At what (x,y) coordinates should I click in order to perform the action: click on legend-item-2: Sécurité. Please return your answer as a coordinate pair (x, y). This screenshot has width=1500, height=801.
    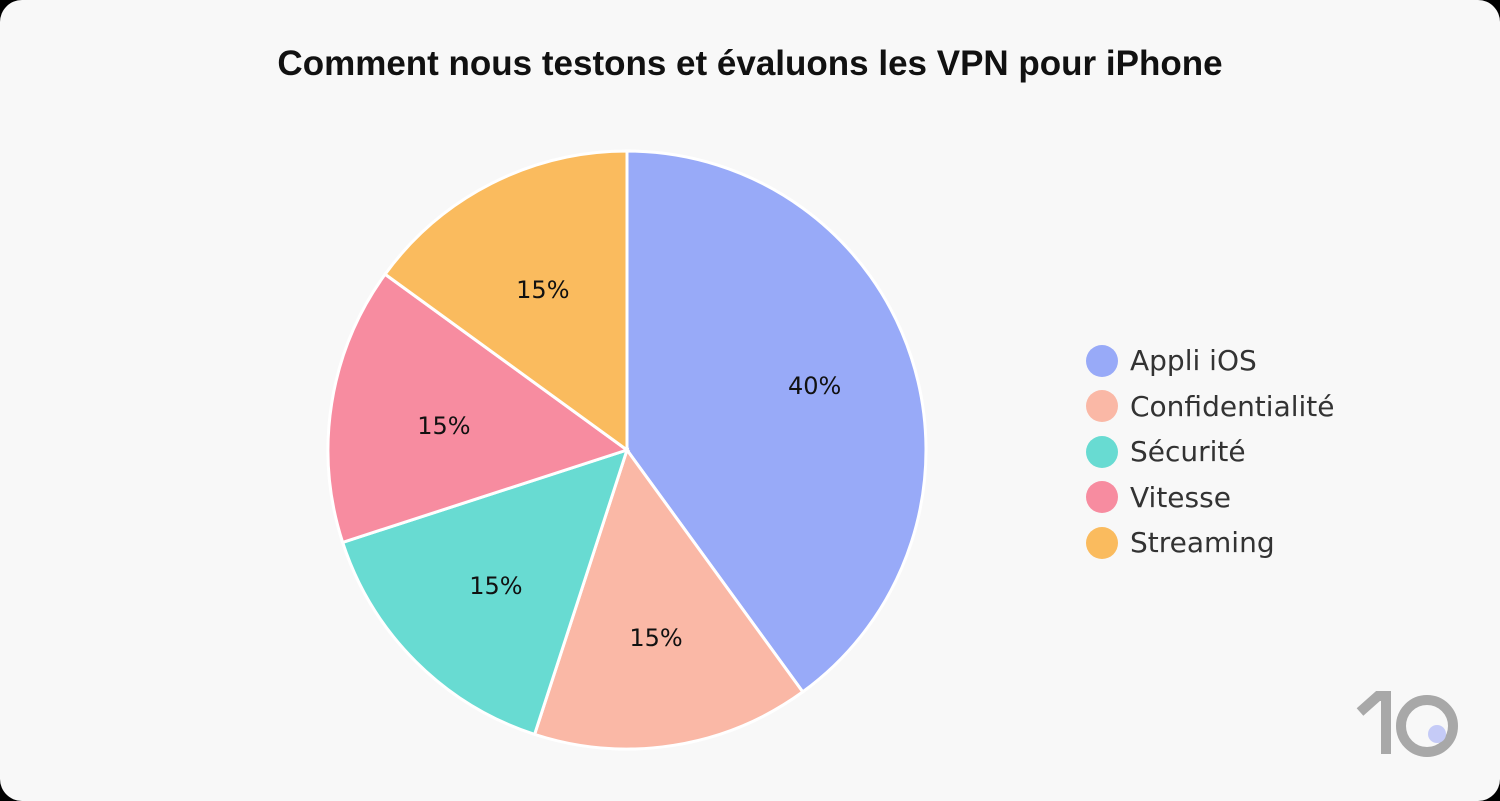
    Looking at the image, I should click on (1210, 452).